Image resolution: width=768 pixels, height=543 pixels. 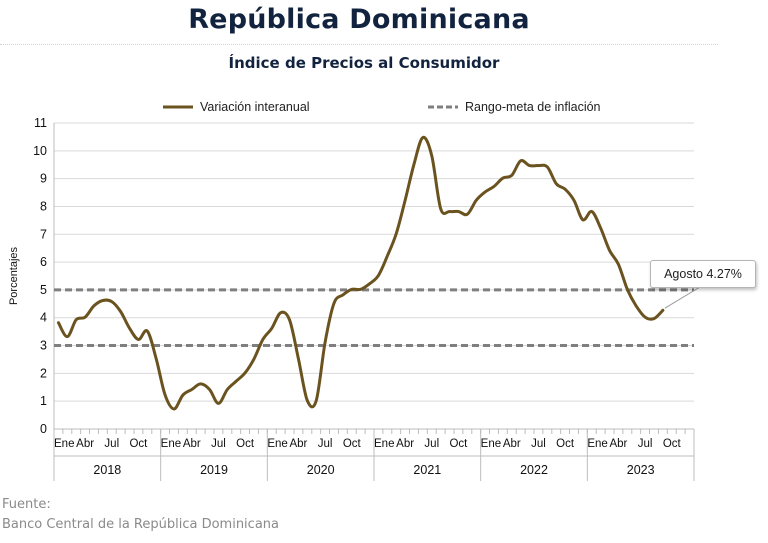 I want to click on y-tick-label-2: 2, so click(x=43, y=373).